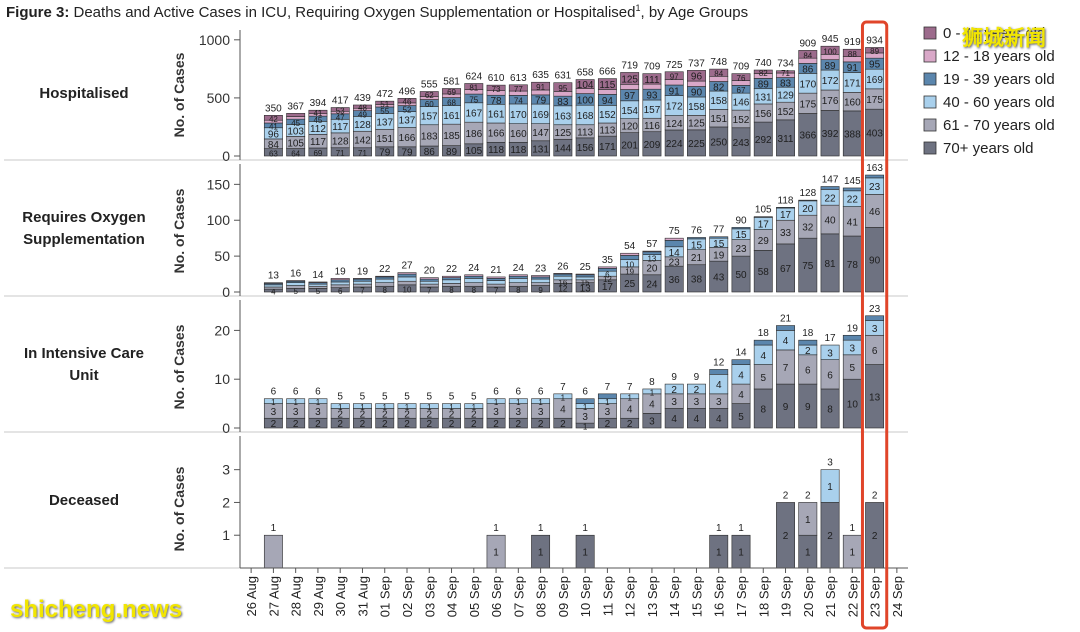  I want to click on segment-label: 14, so click(675, 253).